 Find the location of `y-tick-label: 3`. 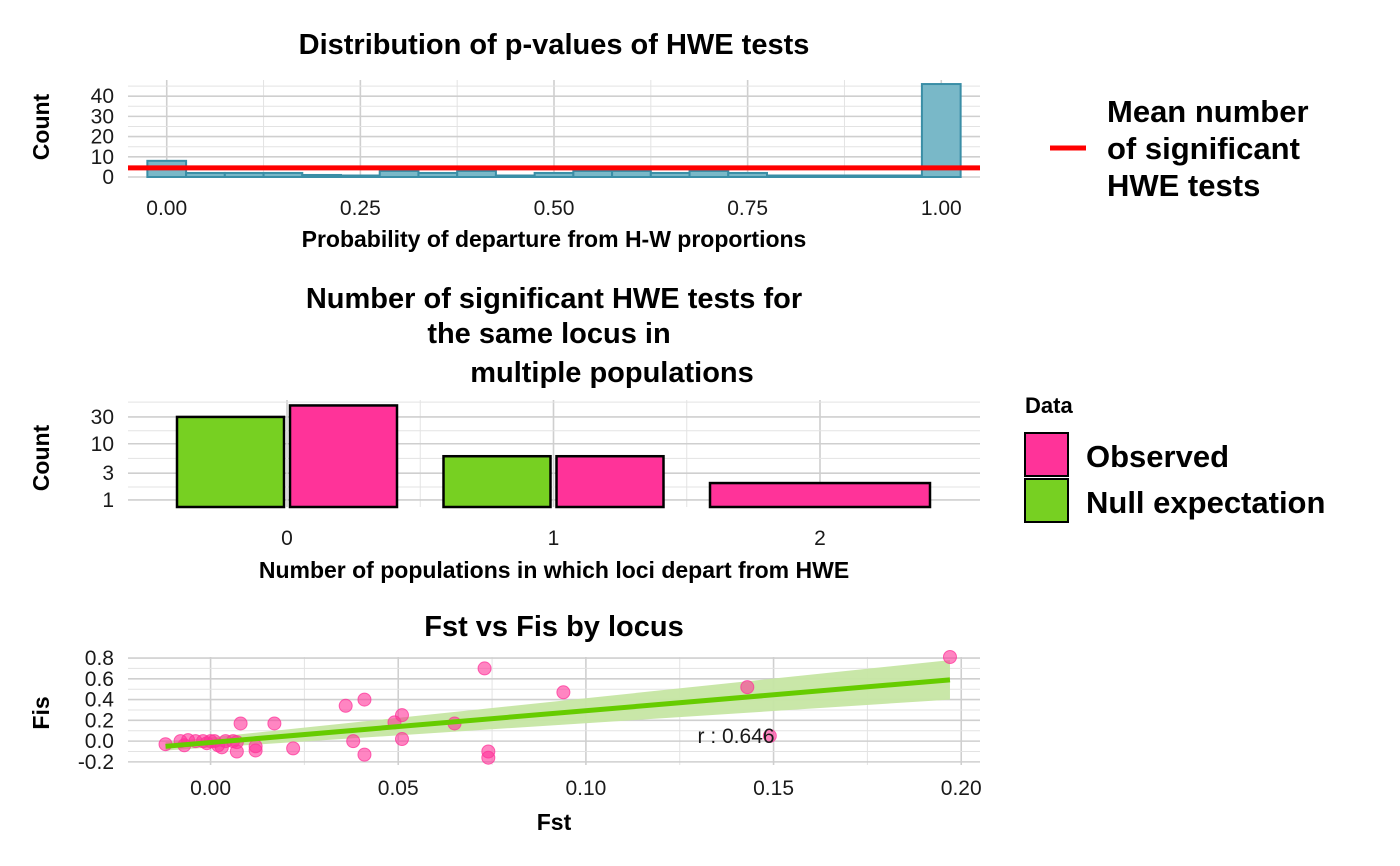

y-tick-label: 3 is located at coordinates (108, 473).